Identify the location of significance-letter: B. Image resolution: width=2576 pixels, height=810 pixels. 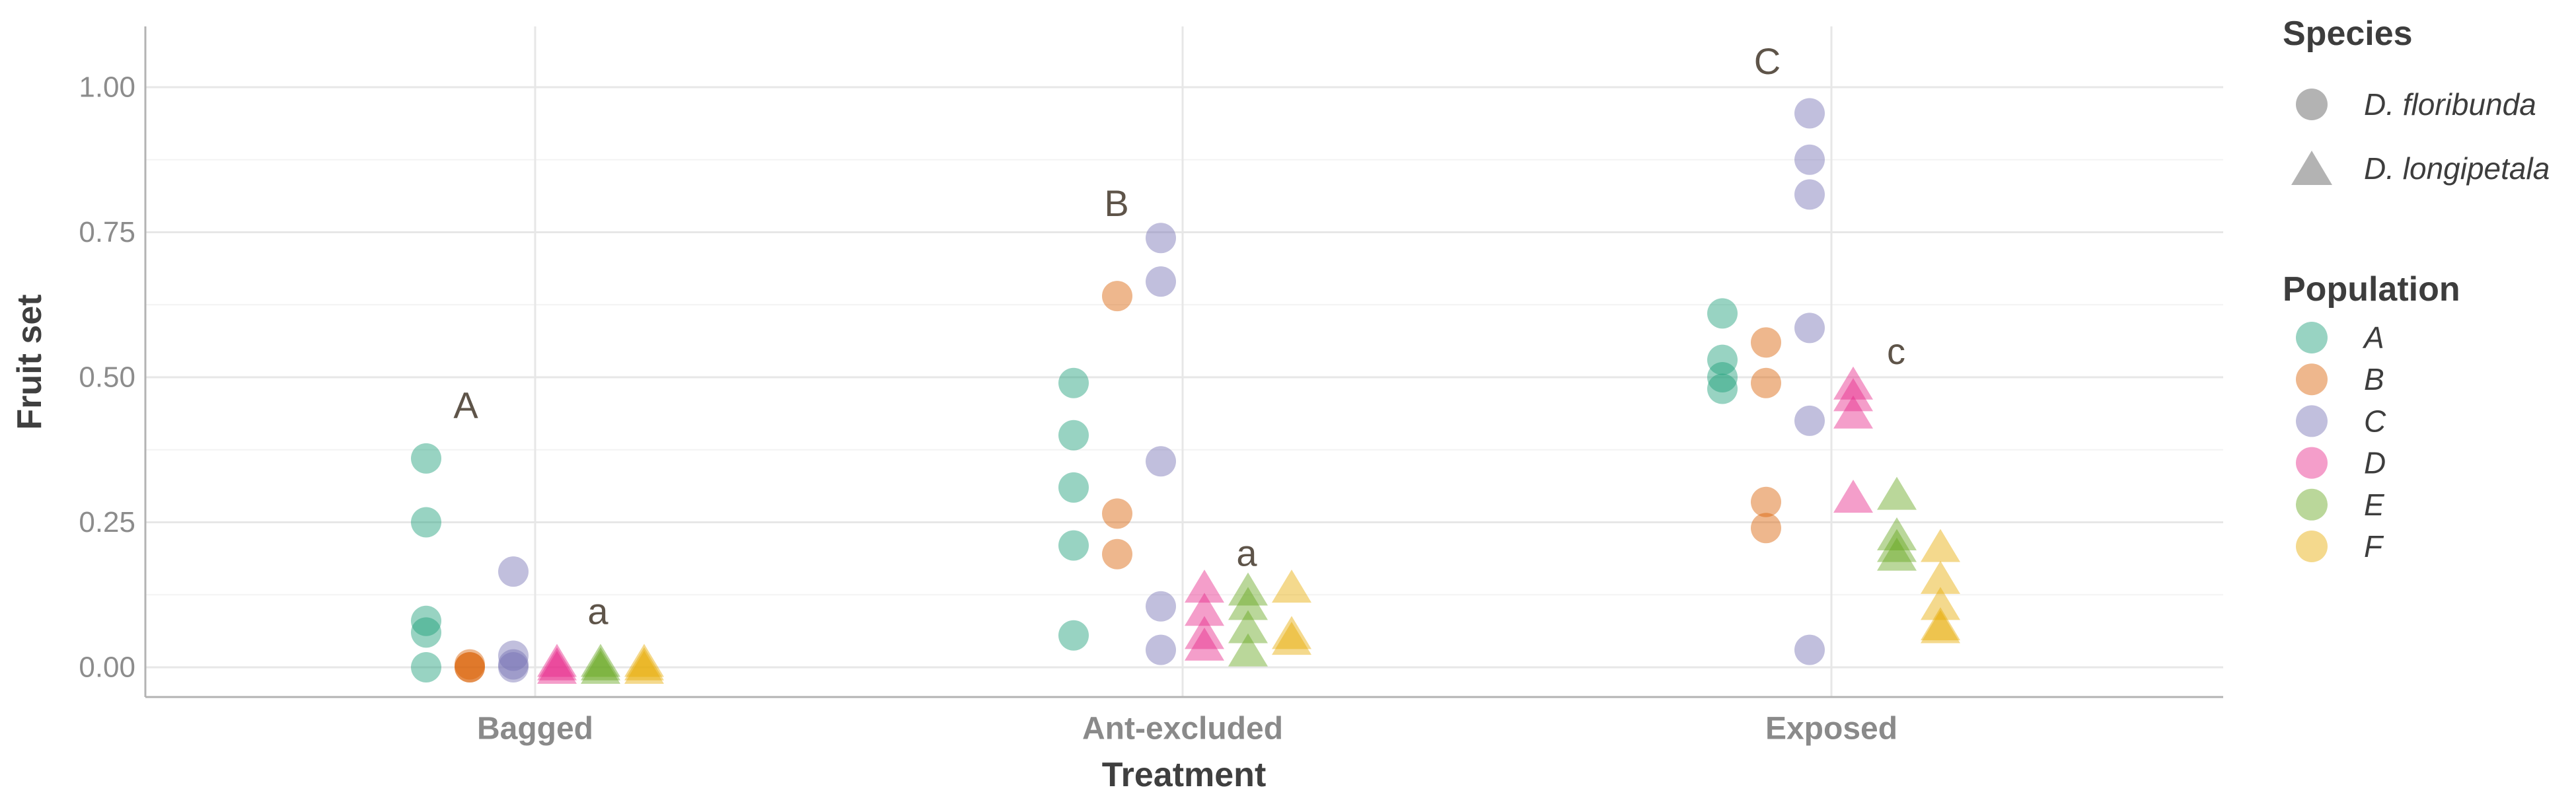
(1116, 203).